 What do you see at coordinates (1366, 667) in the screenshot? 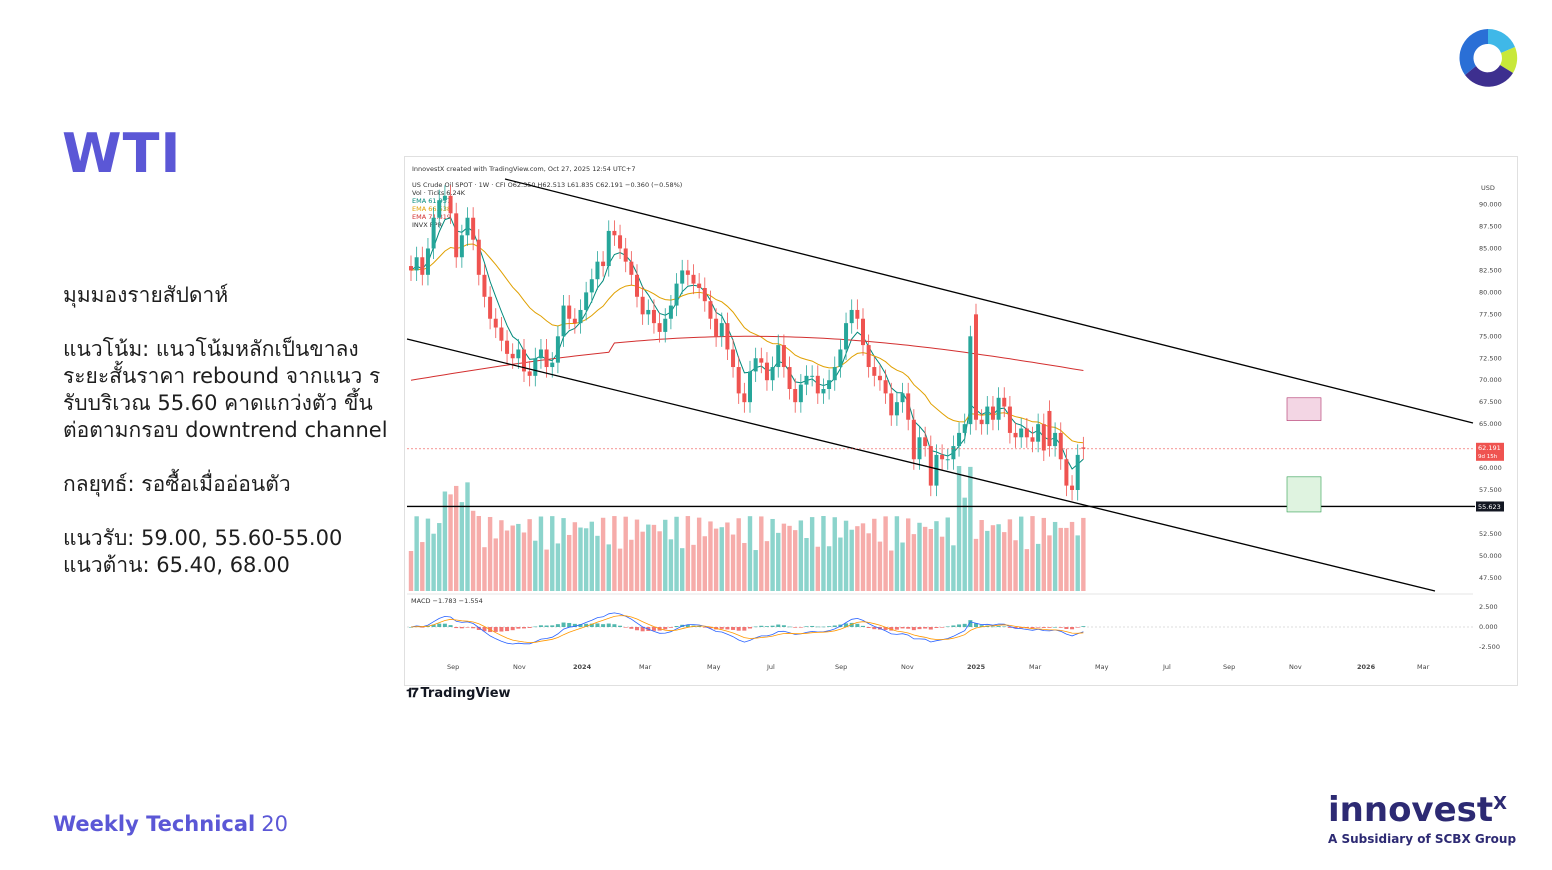
I see `time-tick-label: 2026` at bounding box center [1366, 667].